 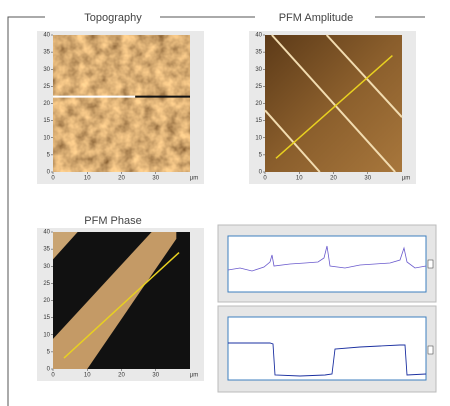 What do you see at coordinates (121, 103) in the screenshot?
I see `scan-image` at bounding box center [121, 103].